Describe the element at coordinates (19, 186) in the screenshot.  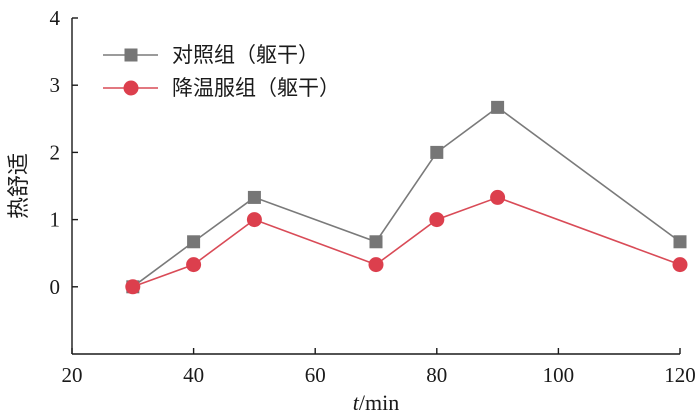
I see `y-axis-title: 热舒适` at that location.